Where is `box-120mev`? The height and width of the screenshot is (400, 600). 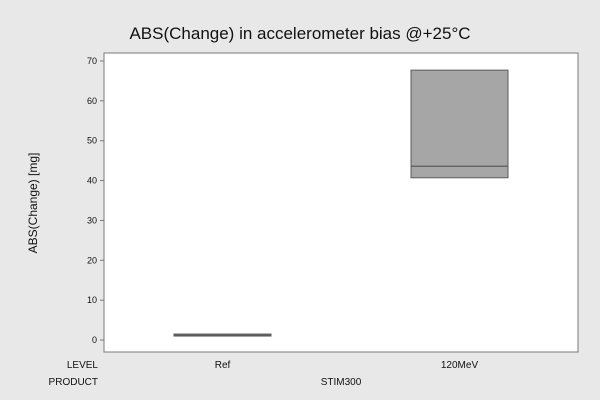 box-120mev is located at coordinates (459, 124).